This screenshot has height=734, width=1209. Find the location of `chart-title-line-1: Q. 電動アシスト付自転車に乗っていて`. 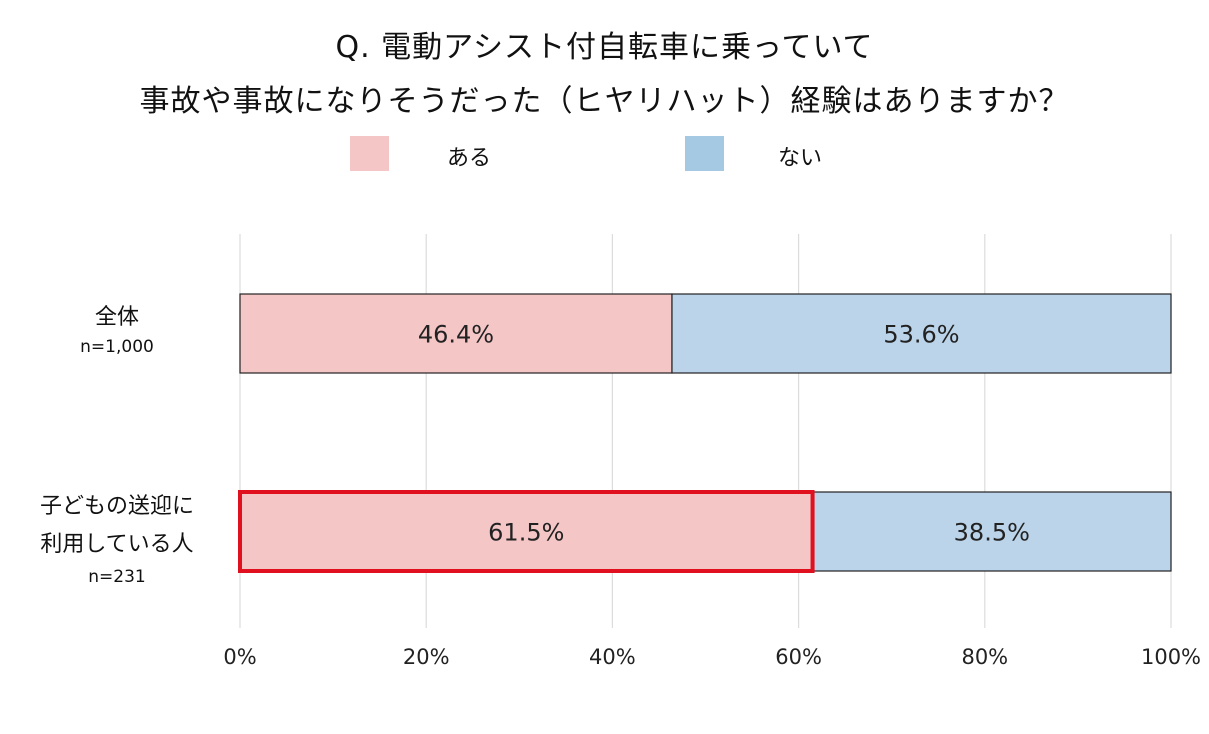

chart-title-line-1: Q. 電動アシスト付自転車に乗っていて is located at coordinates (604, 47).